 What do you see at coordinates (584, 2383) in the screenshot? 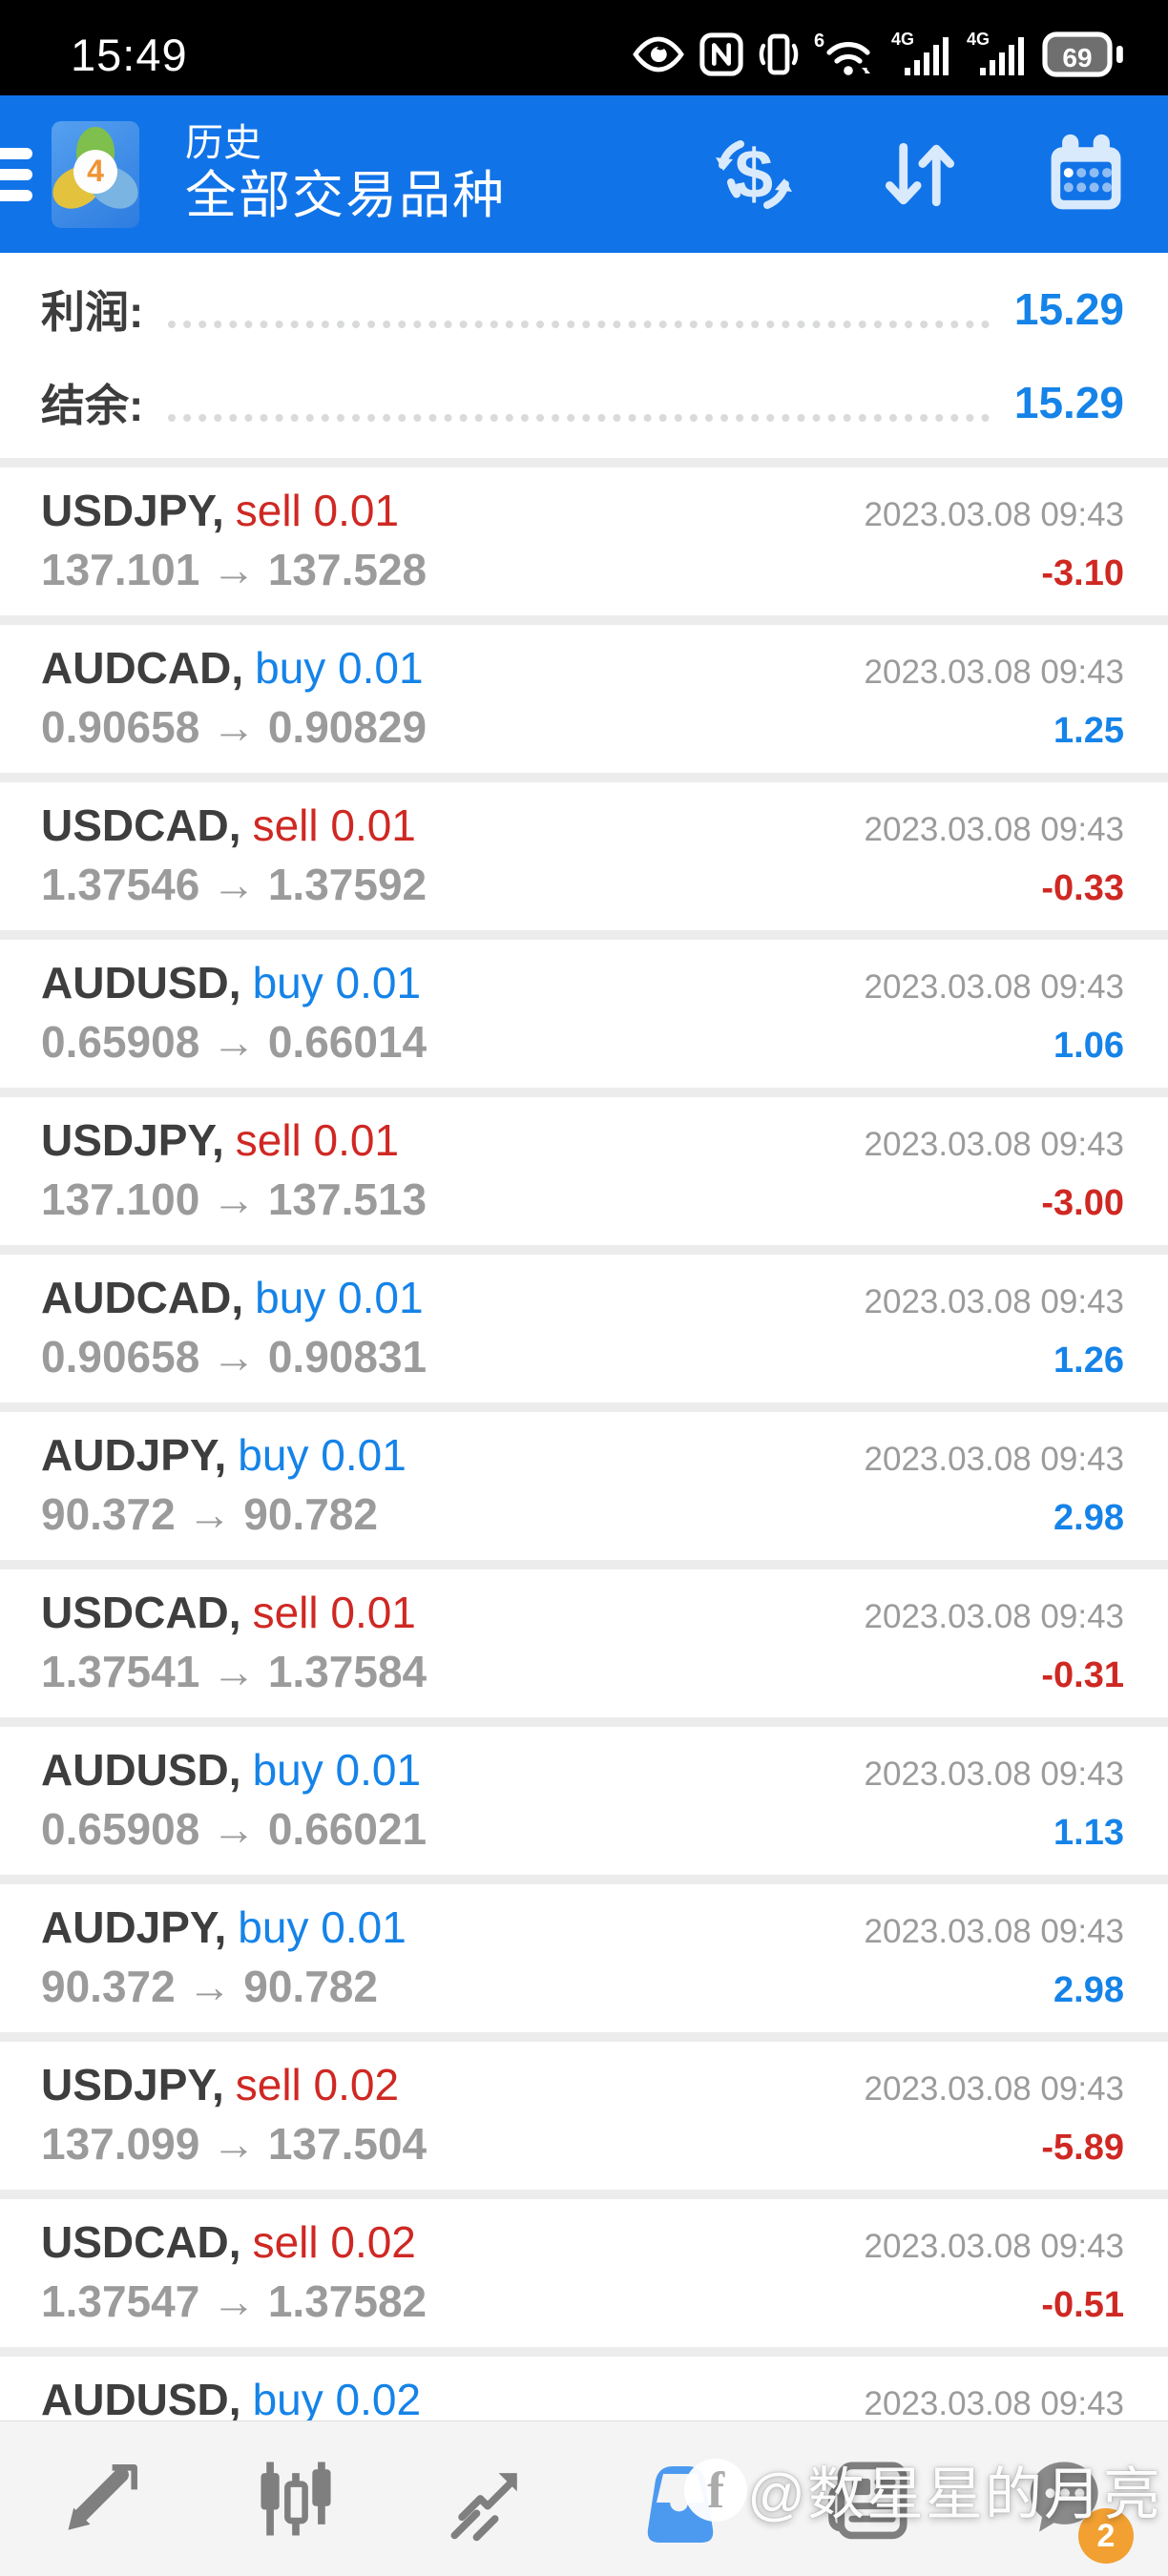
I see `table-row: AUDUSD, buy 0.02 2023.03.08 09:43` at bounding box center [584, 2383].